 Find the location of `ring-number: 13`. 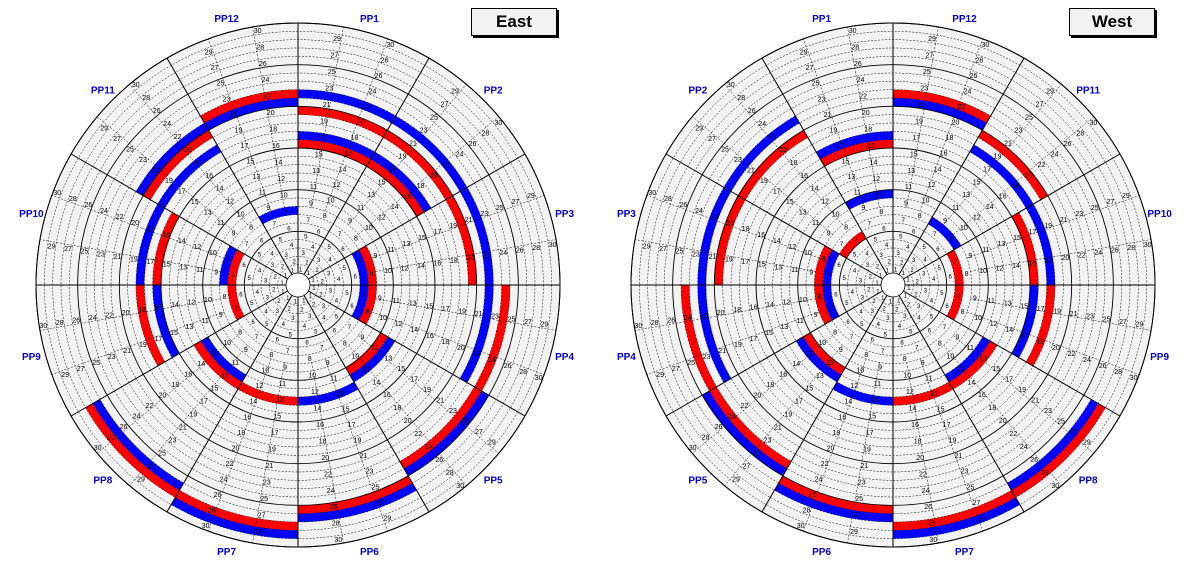

ring-number: 13 is located at coordinates (983, 359).